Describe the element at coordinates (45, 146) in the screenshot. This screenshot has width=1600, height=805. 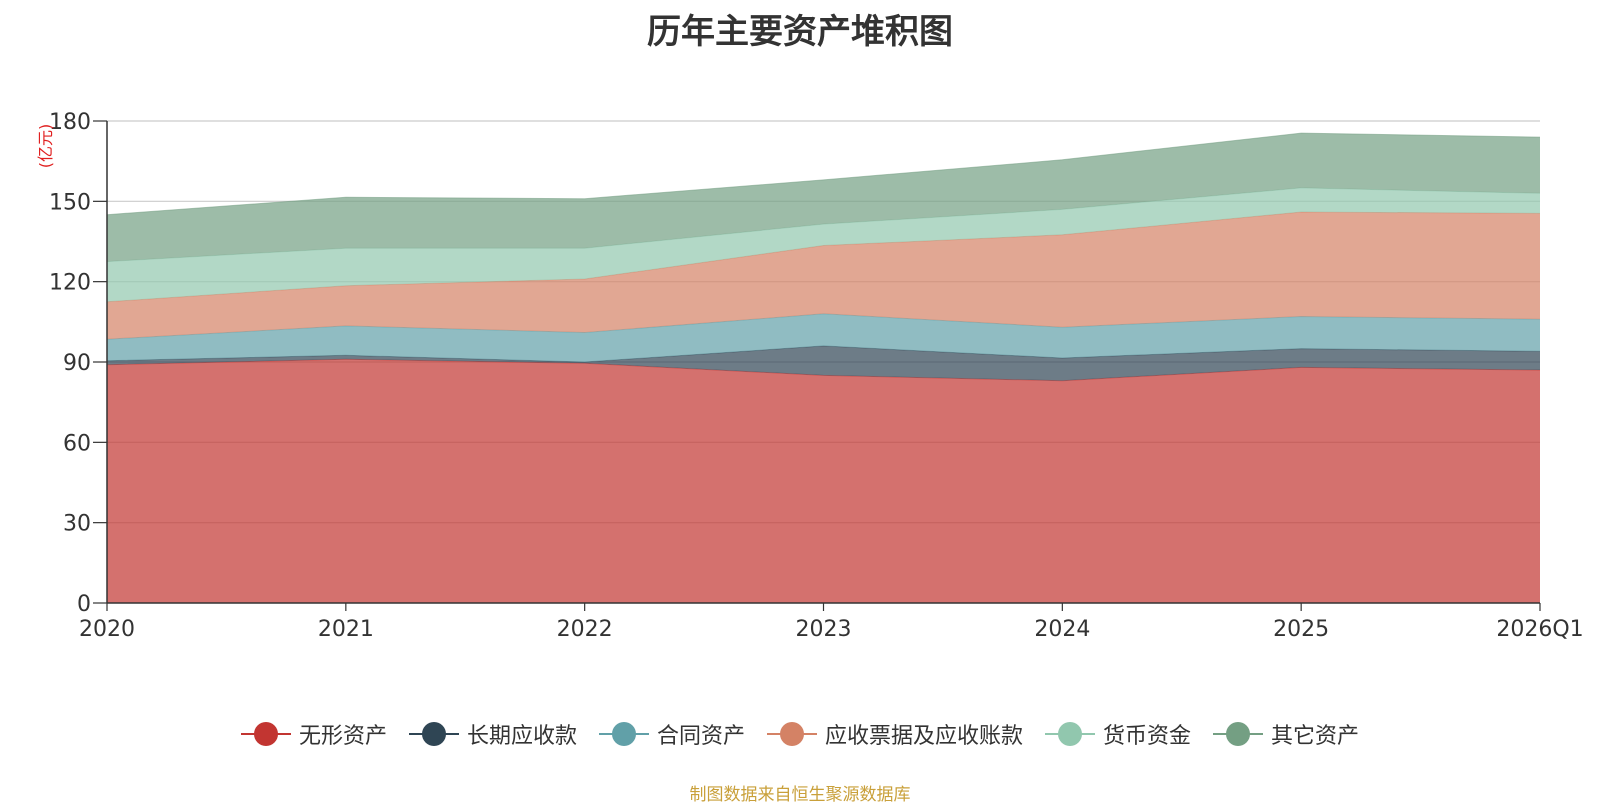
I see `y-axis-unit-label: (亿元)` at that location.